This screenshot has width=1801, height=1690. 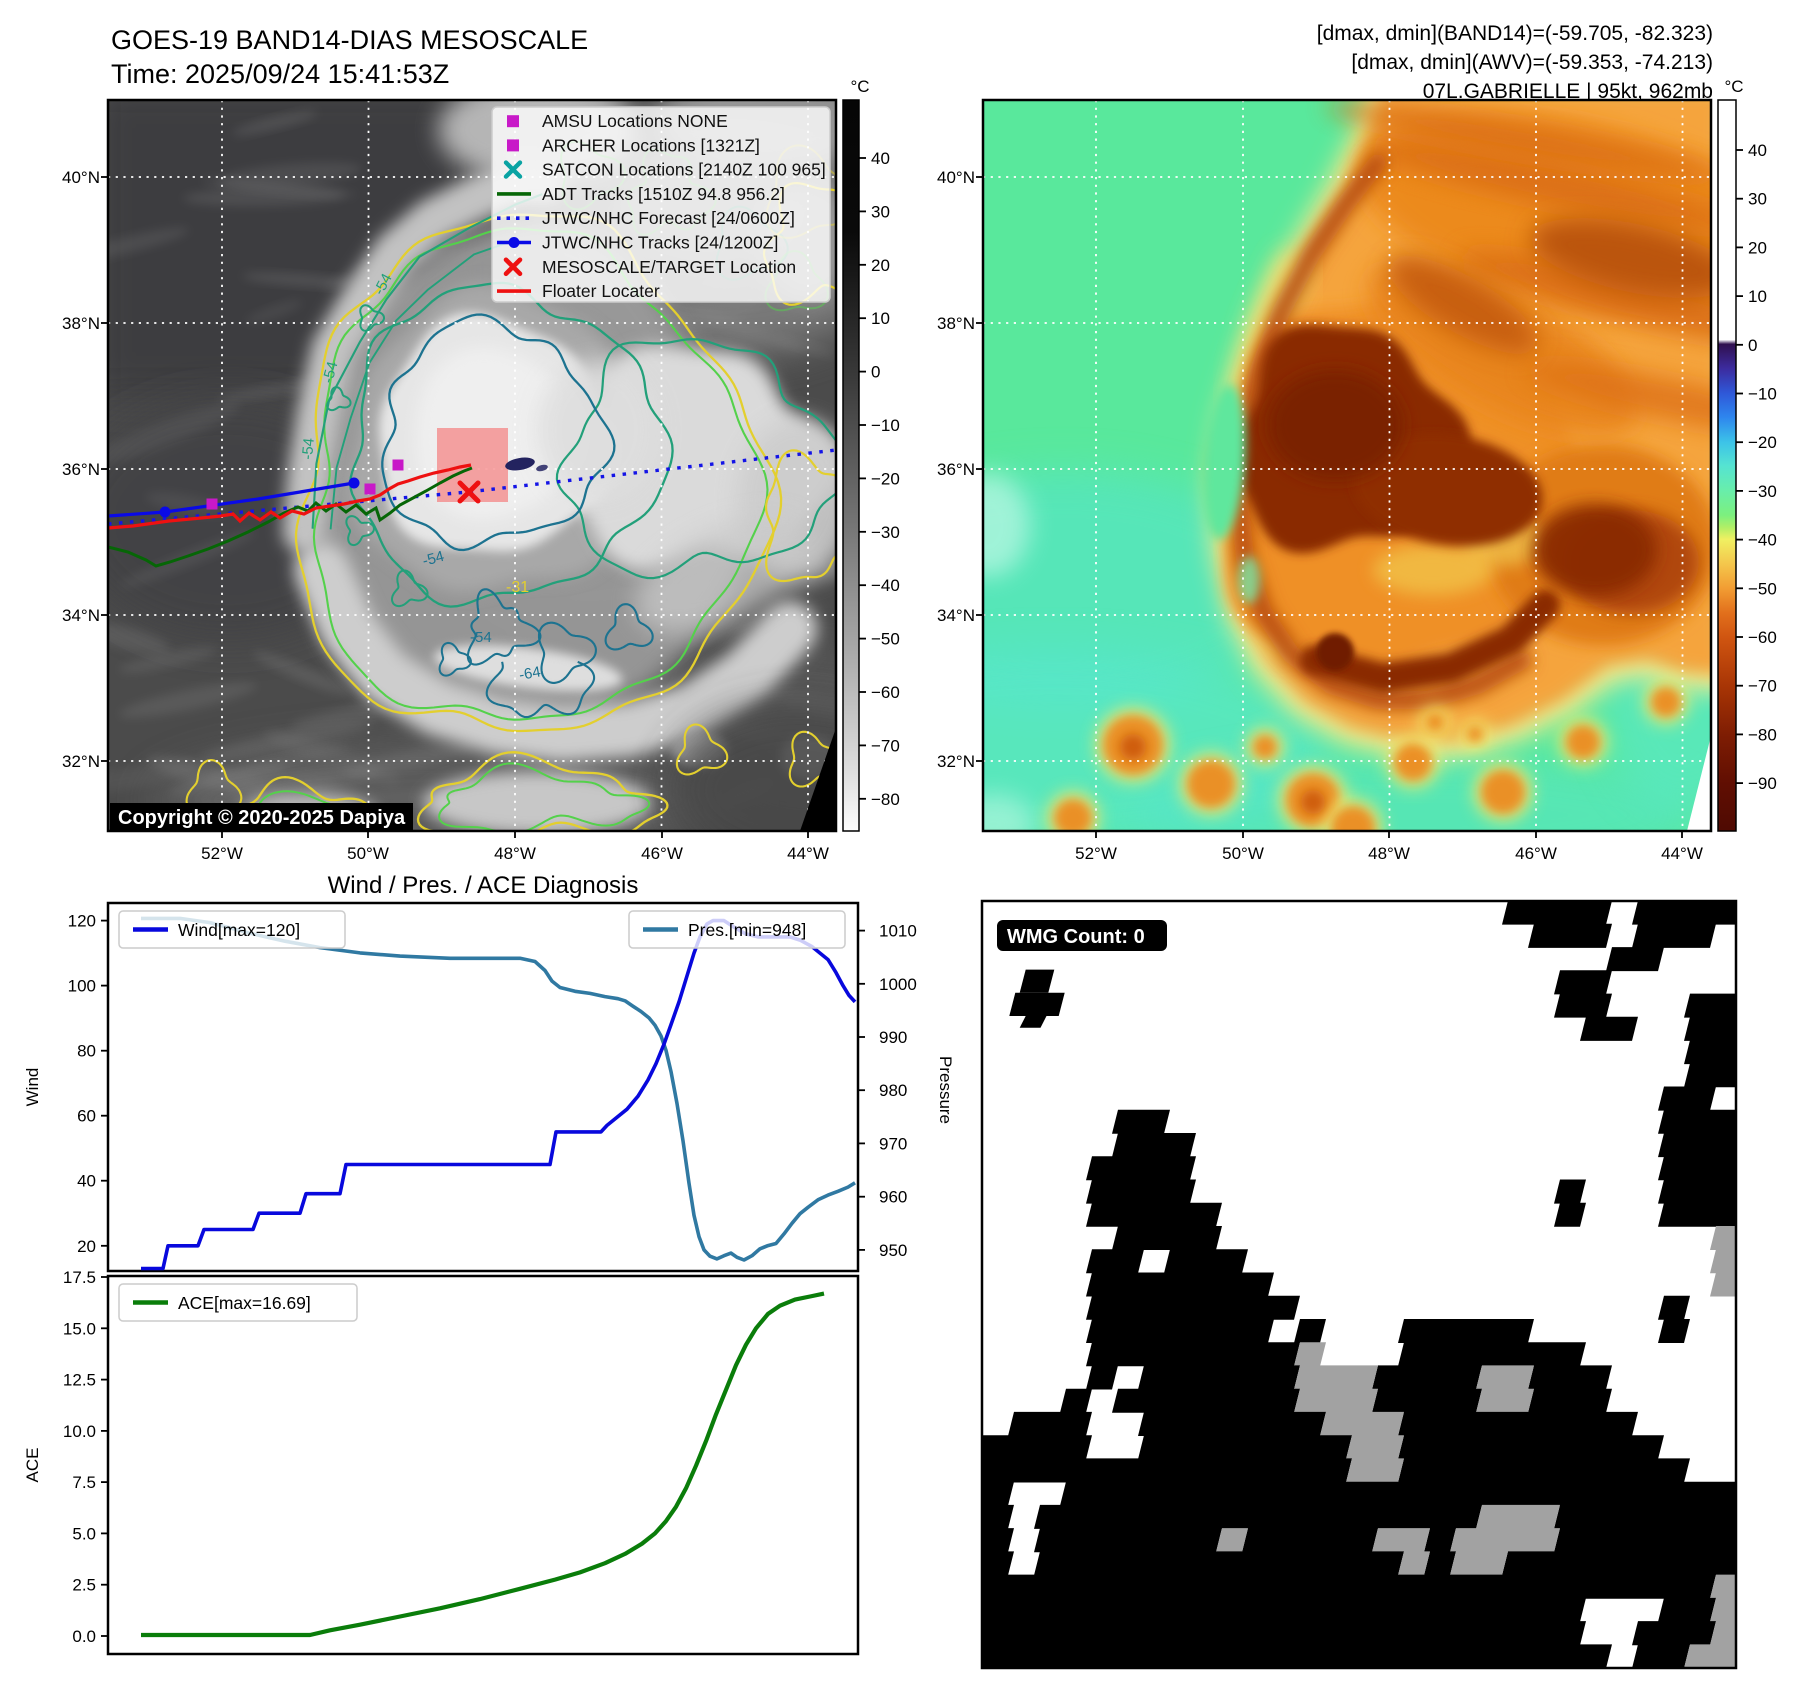 What do you see at coordinates (1762, 783) in the screenshot?
I see `svg-text: −90` at bounding box center [1762, 783].